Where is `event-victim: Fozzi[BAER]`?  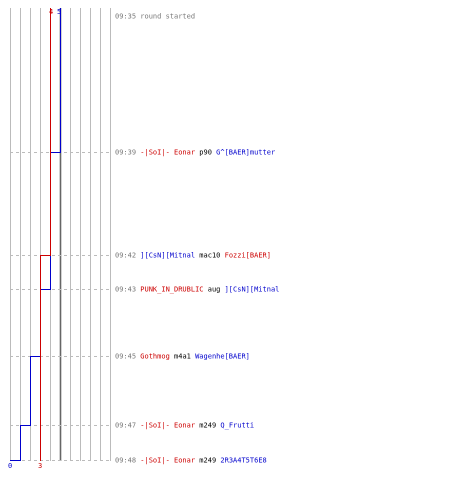
event-victim: Fozzi[BAER] is located at coordinates (245, 256).